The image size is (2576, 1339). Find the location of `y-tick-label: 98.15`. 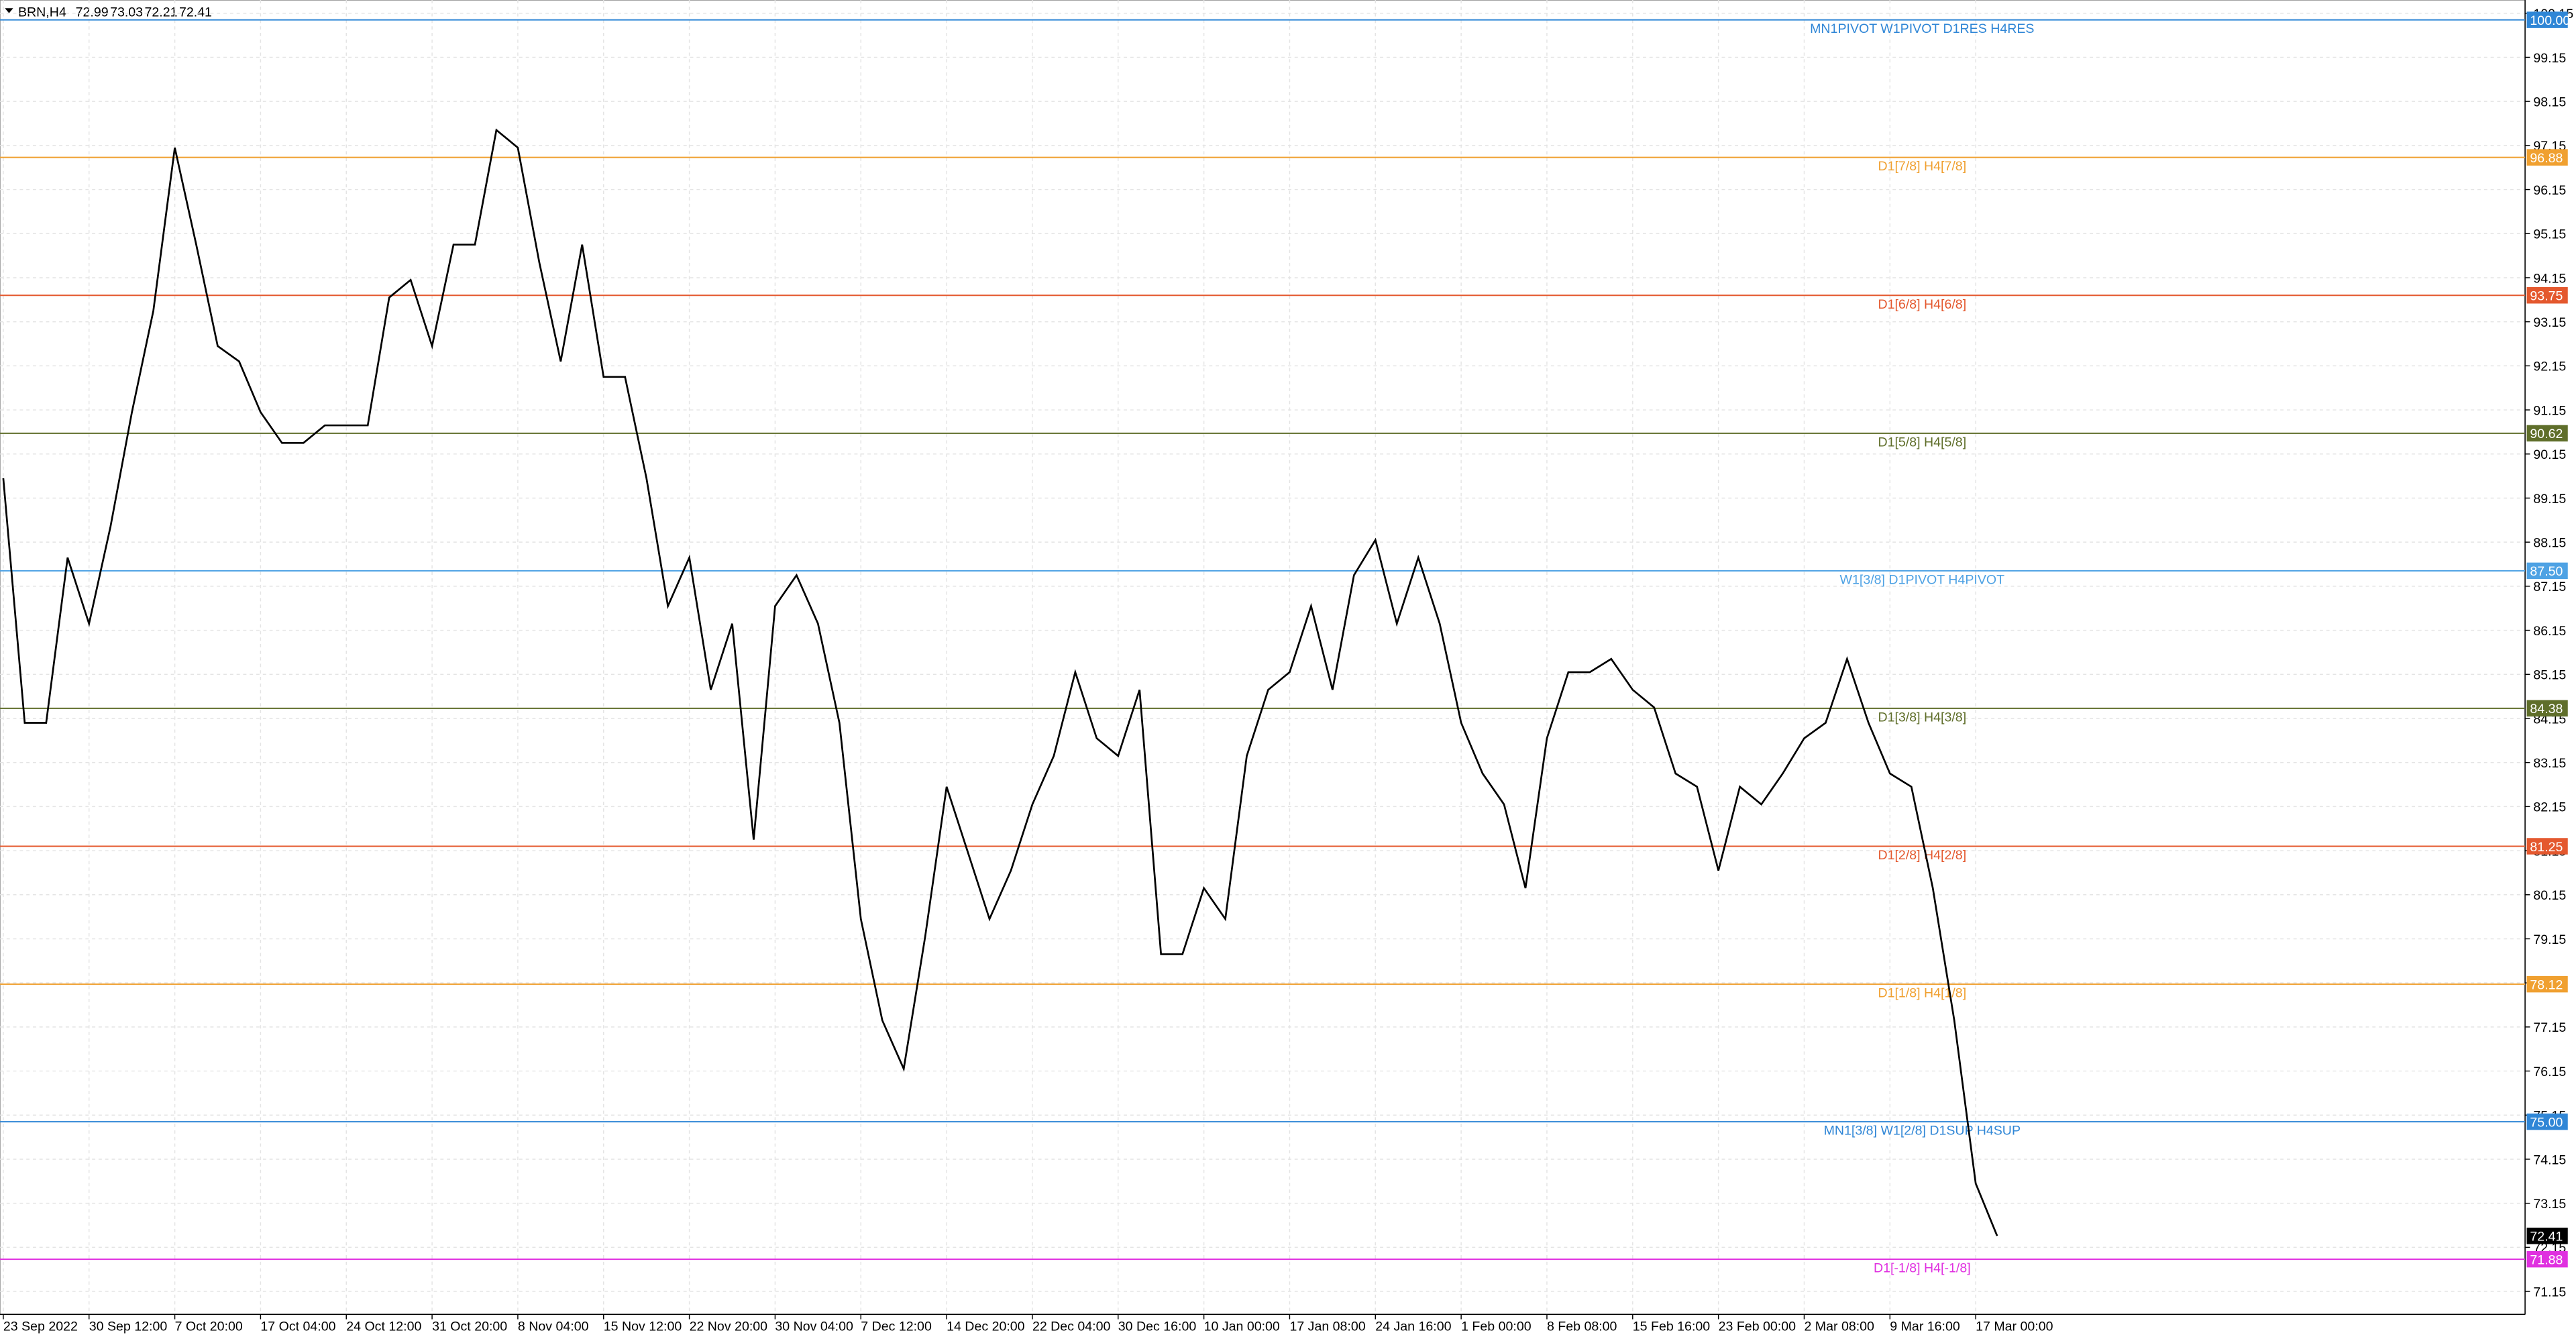

y-tick-label: 98.15 is located at coordinates (2549, 102).